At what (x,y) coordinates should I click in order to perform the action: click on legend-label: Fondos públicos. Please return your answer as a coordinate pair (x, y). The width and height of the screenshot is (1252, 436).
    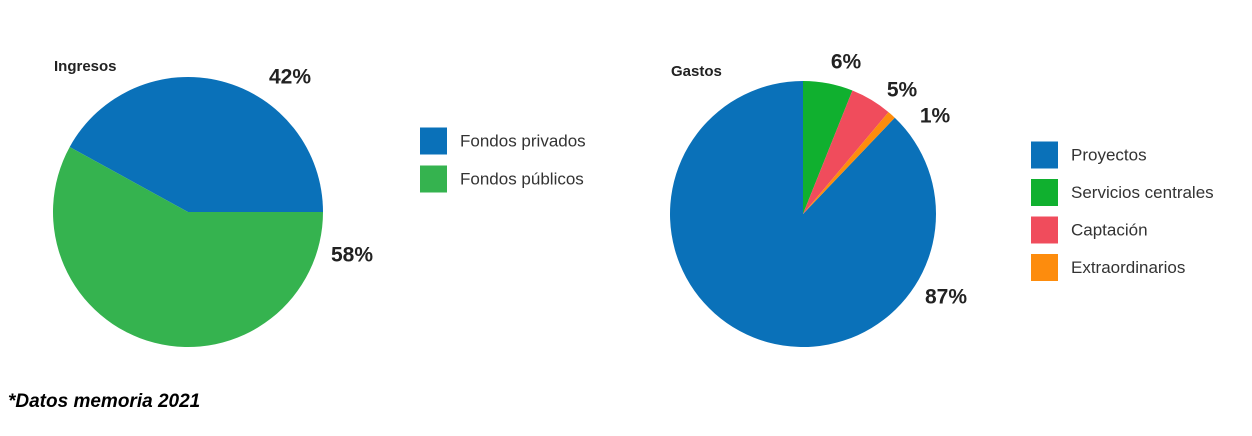
    Looking at the image, I should click on (522, 178).